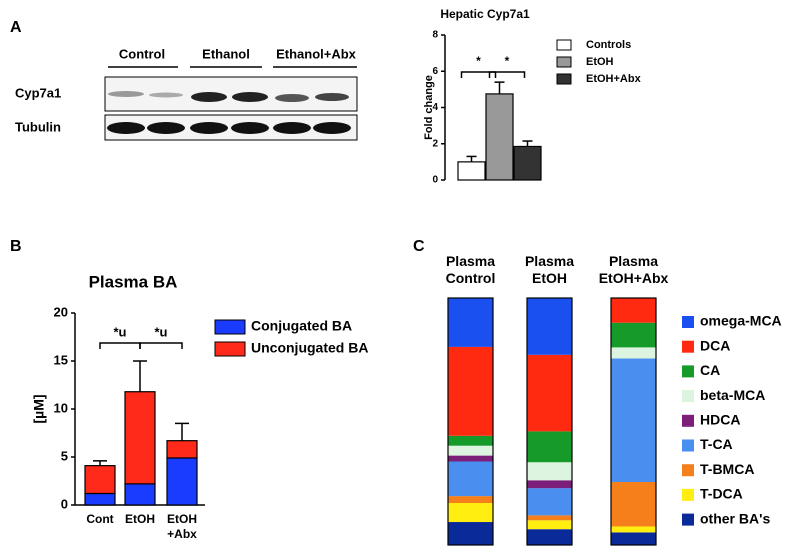 This screenshot has width=800, height=556. What do you see at coordinates (720, 420) in the screenshot?
I see `legend-label: HDCA` at bounding box center [720, 420].